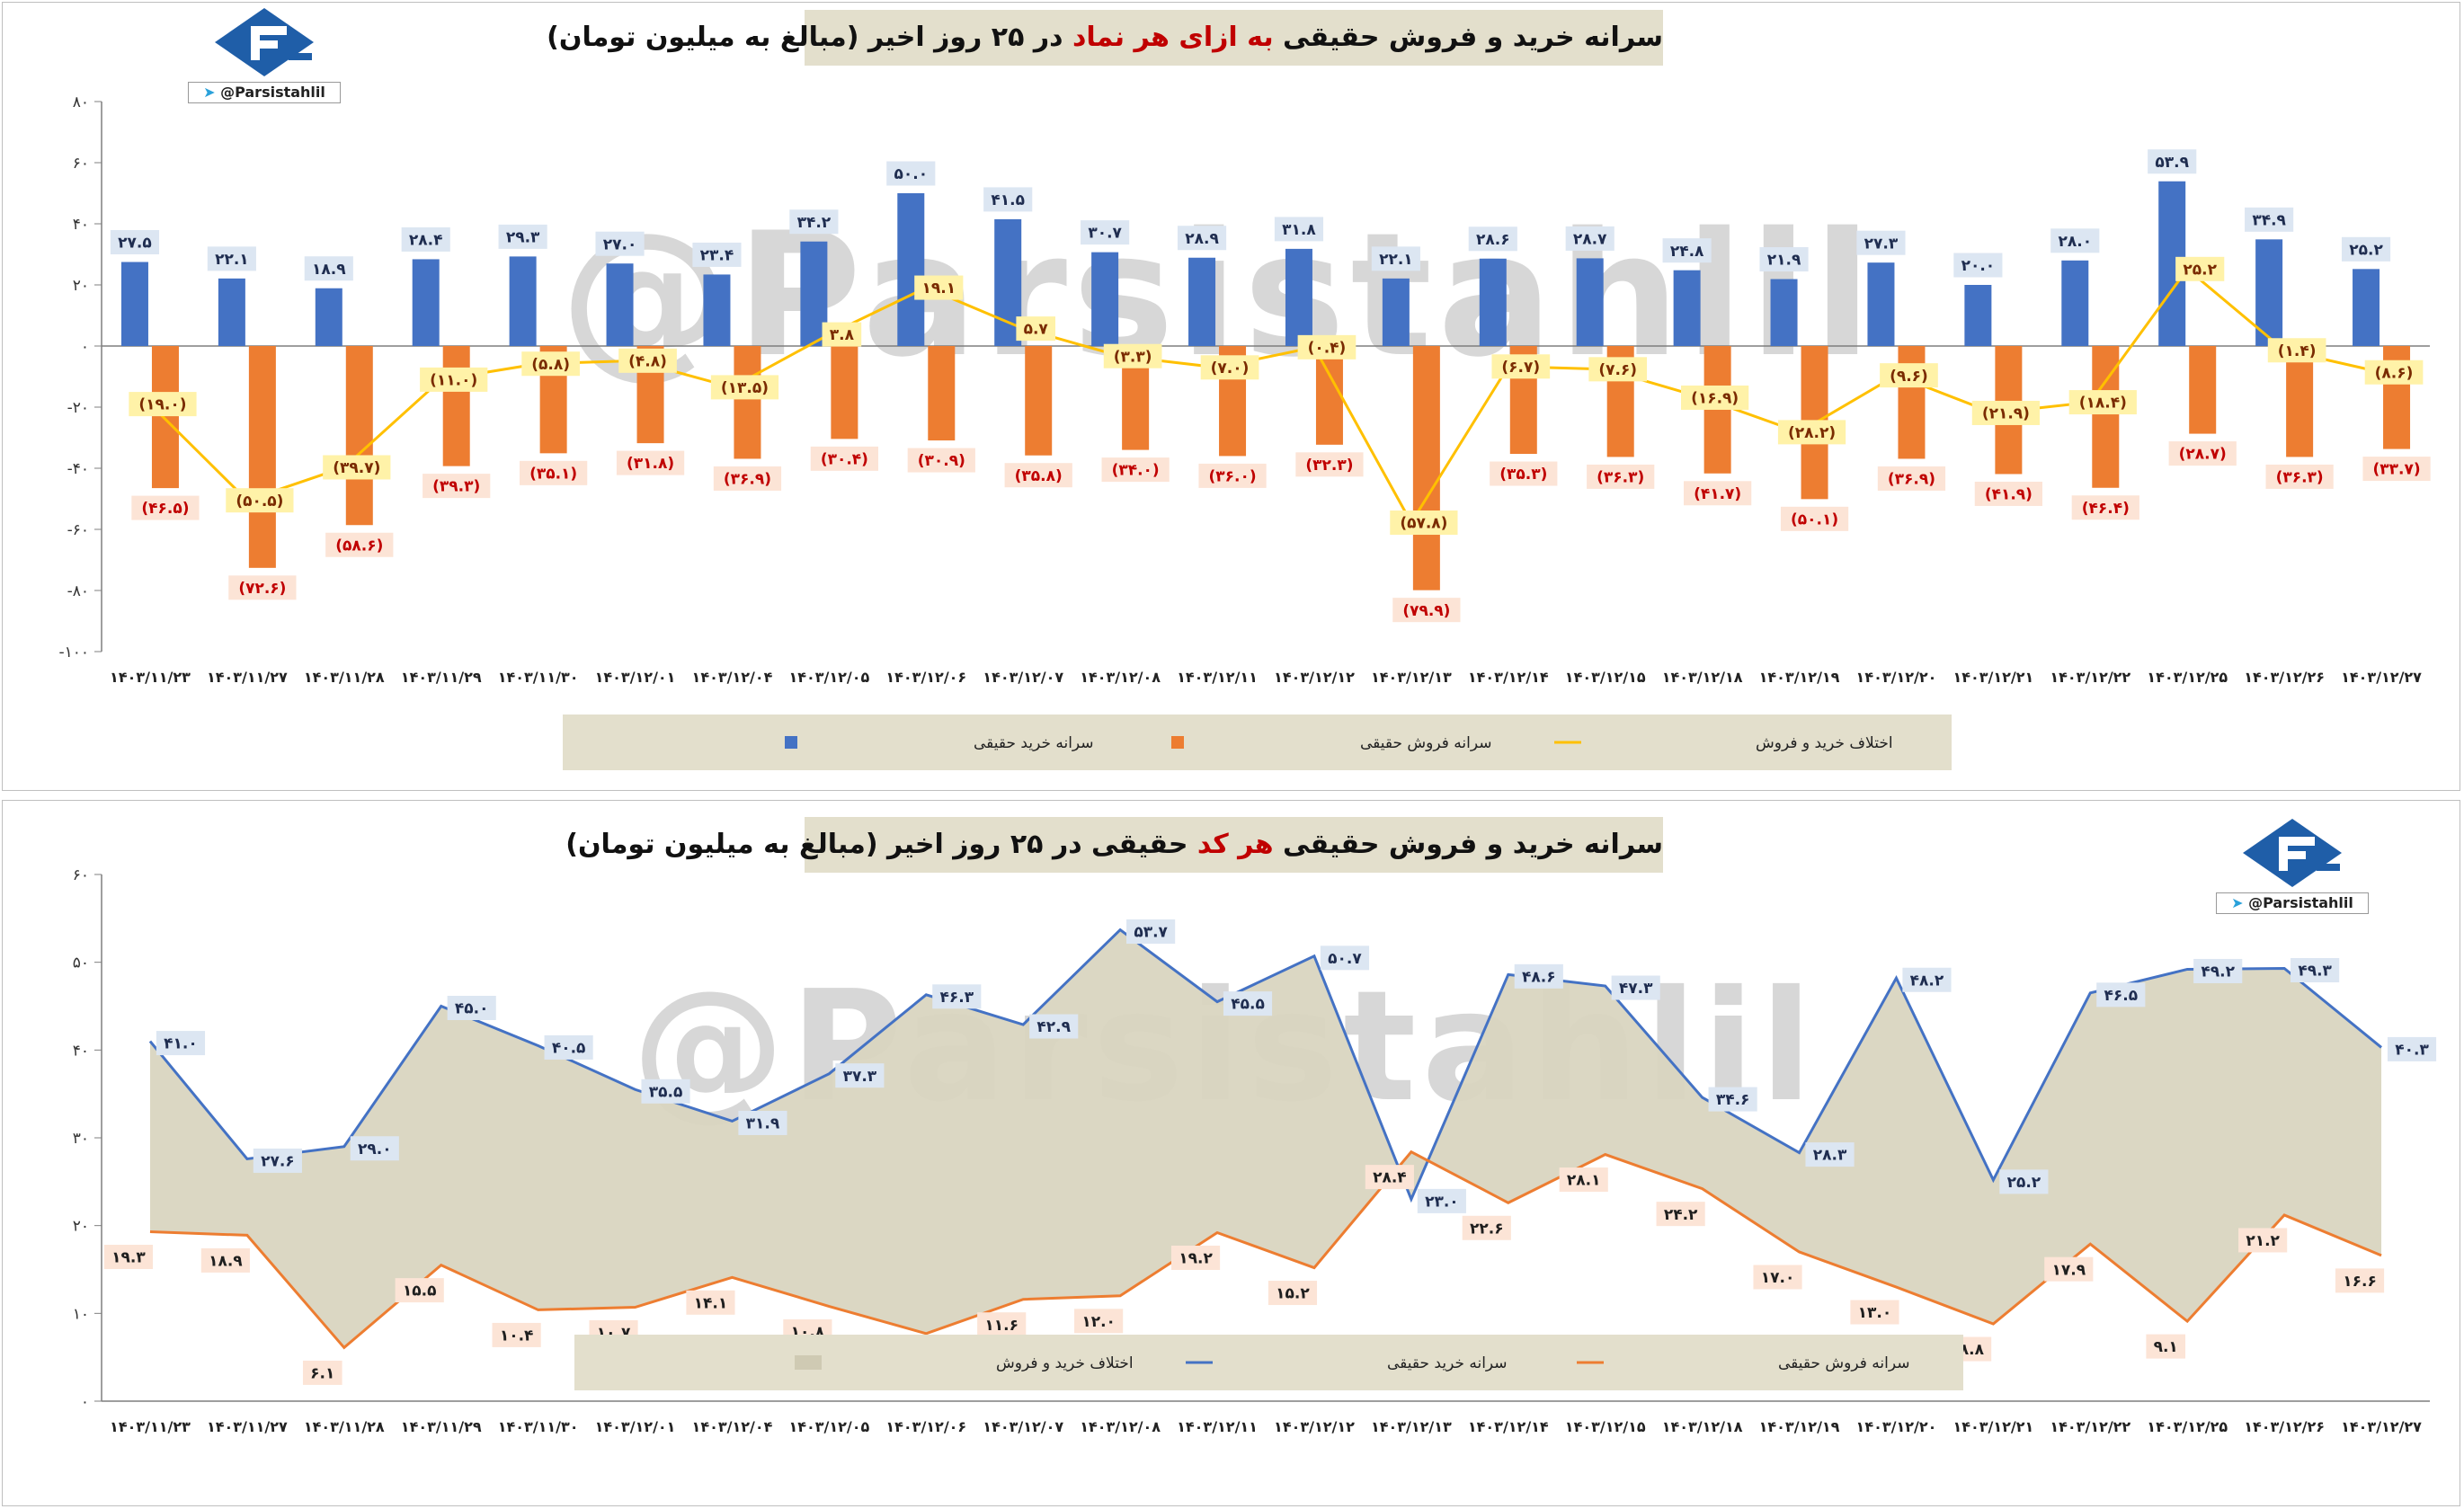  I want to click on x-tick-label: ۱۴۰۳/۱۱/۲۳, so click(150, 678).